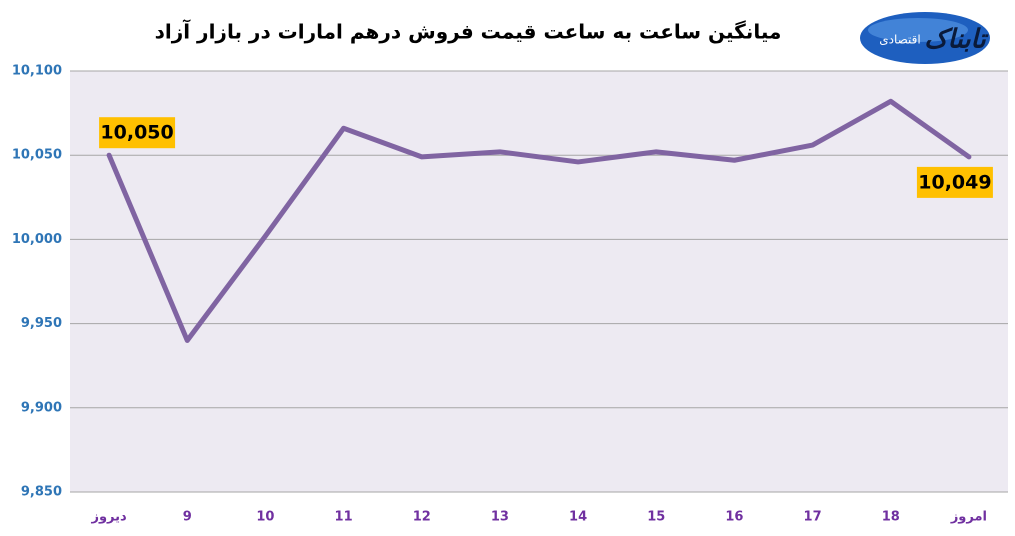  What do you see at coordinates (41, 323) in the screenshot?
I see `y-tick-label: 9,950` at bounding box center [41, 323].